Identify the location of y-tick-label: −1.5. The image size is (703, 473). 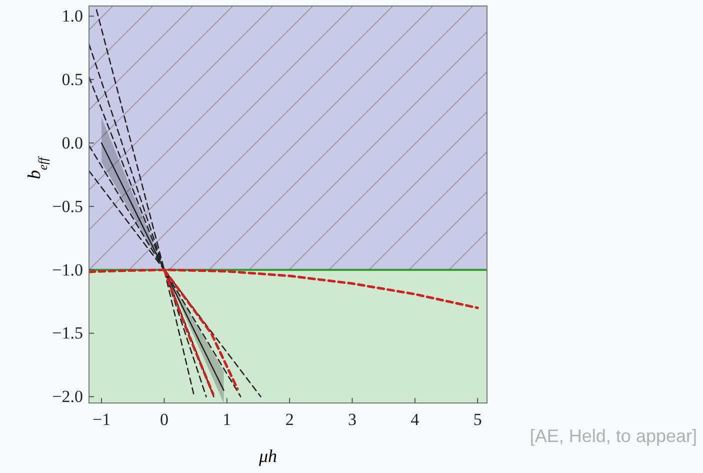
(67, 333).